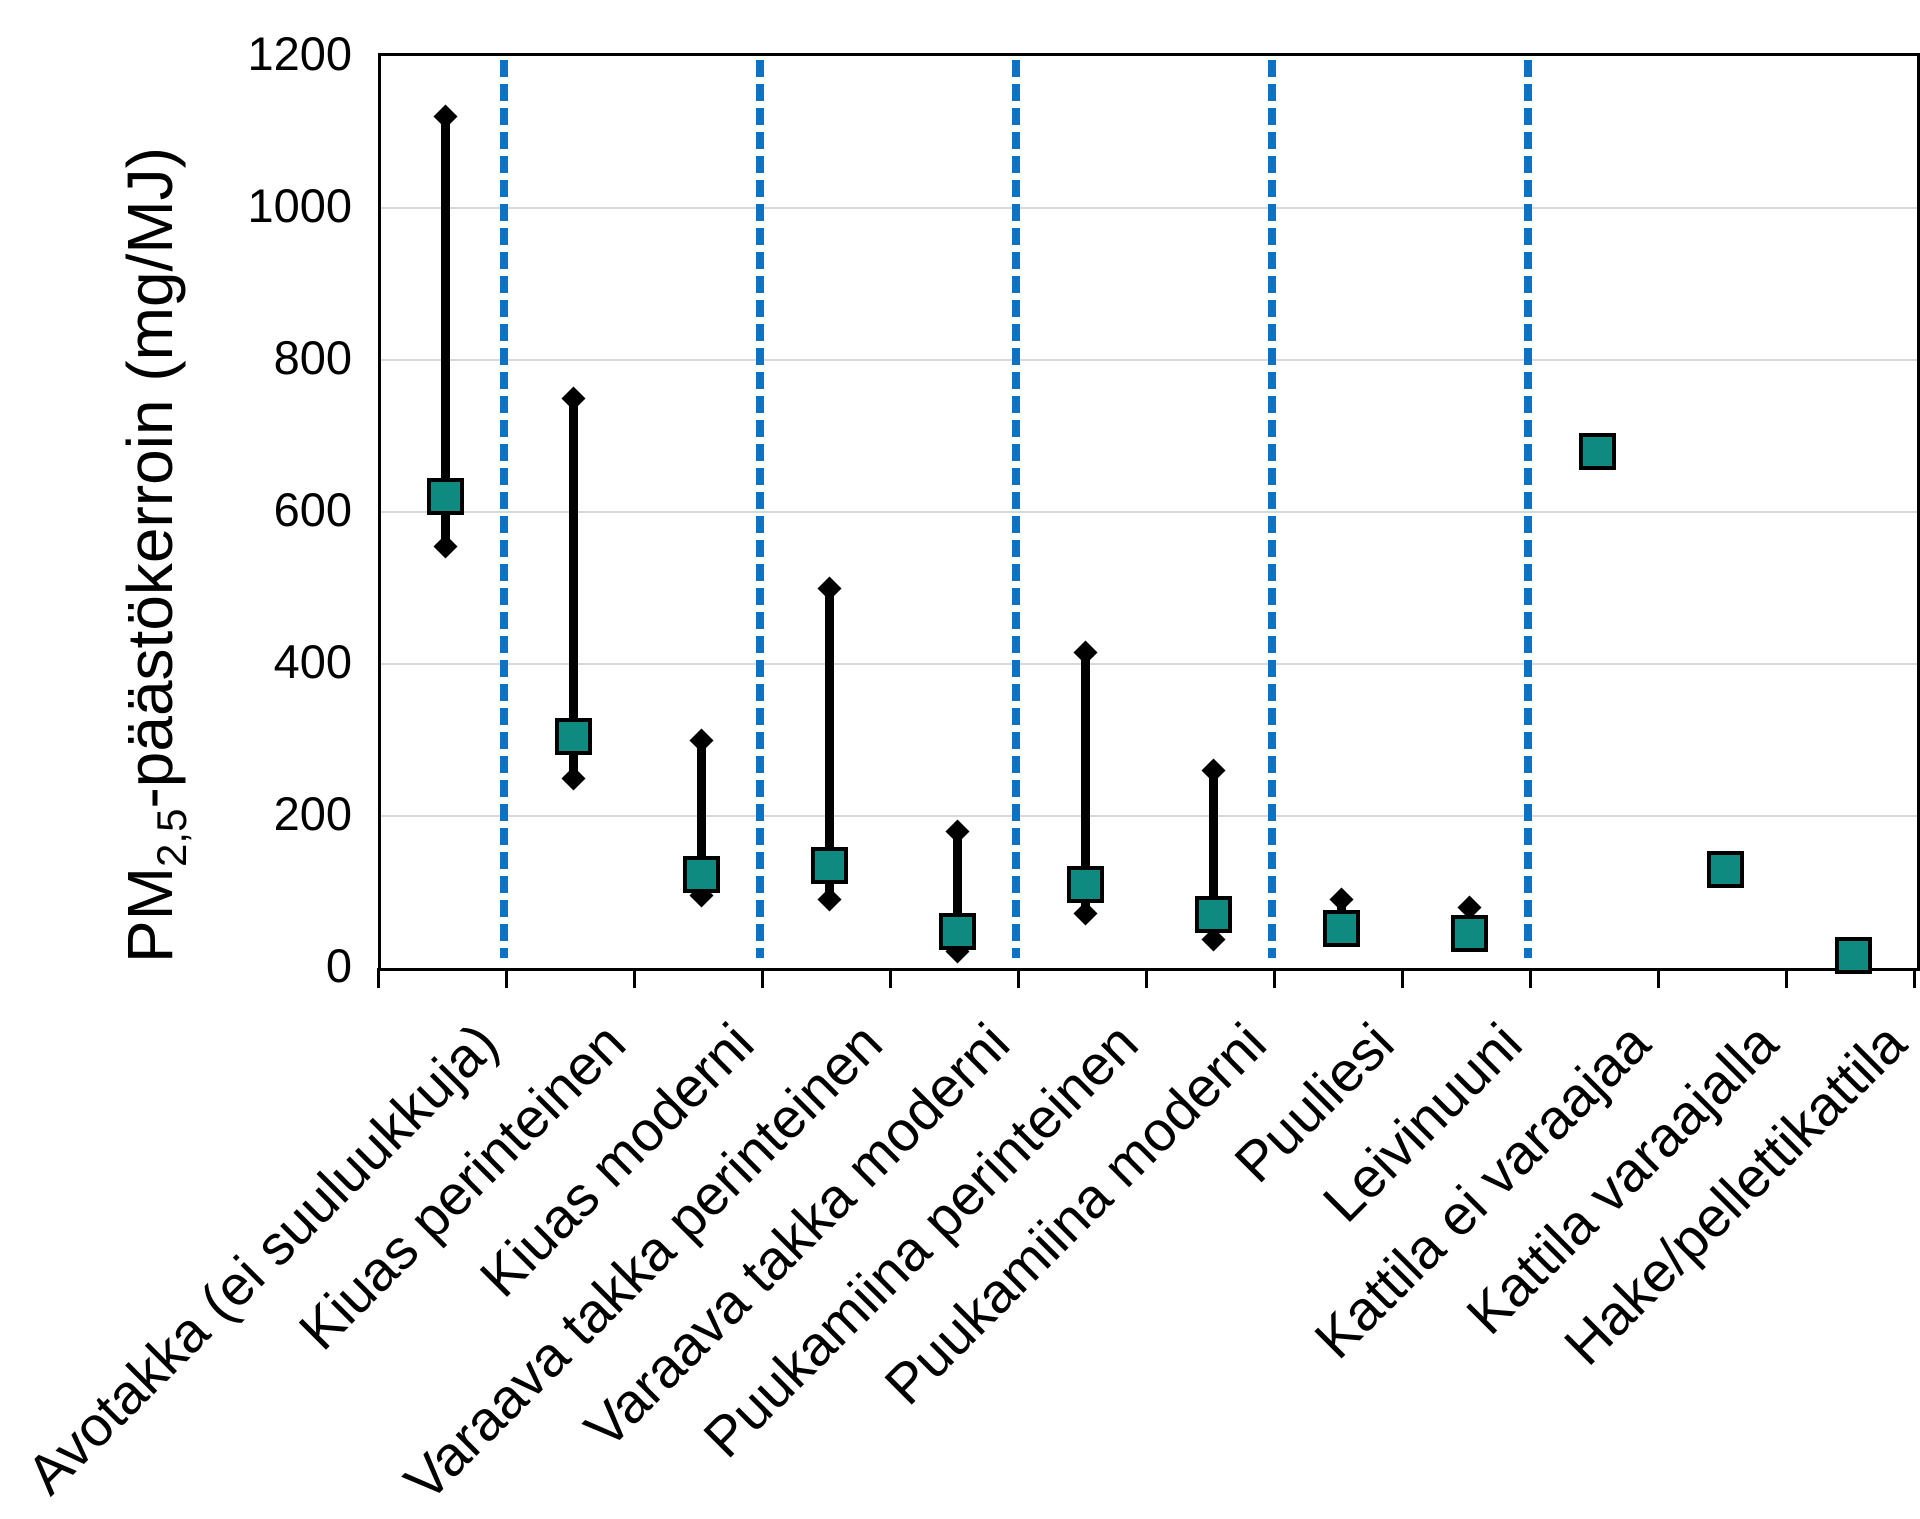 This screenshot has width=1920, height=1519. Describe the element at coordinates (150, 478) in the screenshot. I see `y-axis-title-suffix: -päästökerroin (mg/MJ)` at that location.